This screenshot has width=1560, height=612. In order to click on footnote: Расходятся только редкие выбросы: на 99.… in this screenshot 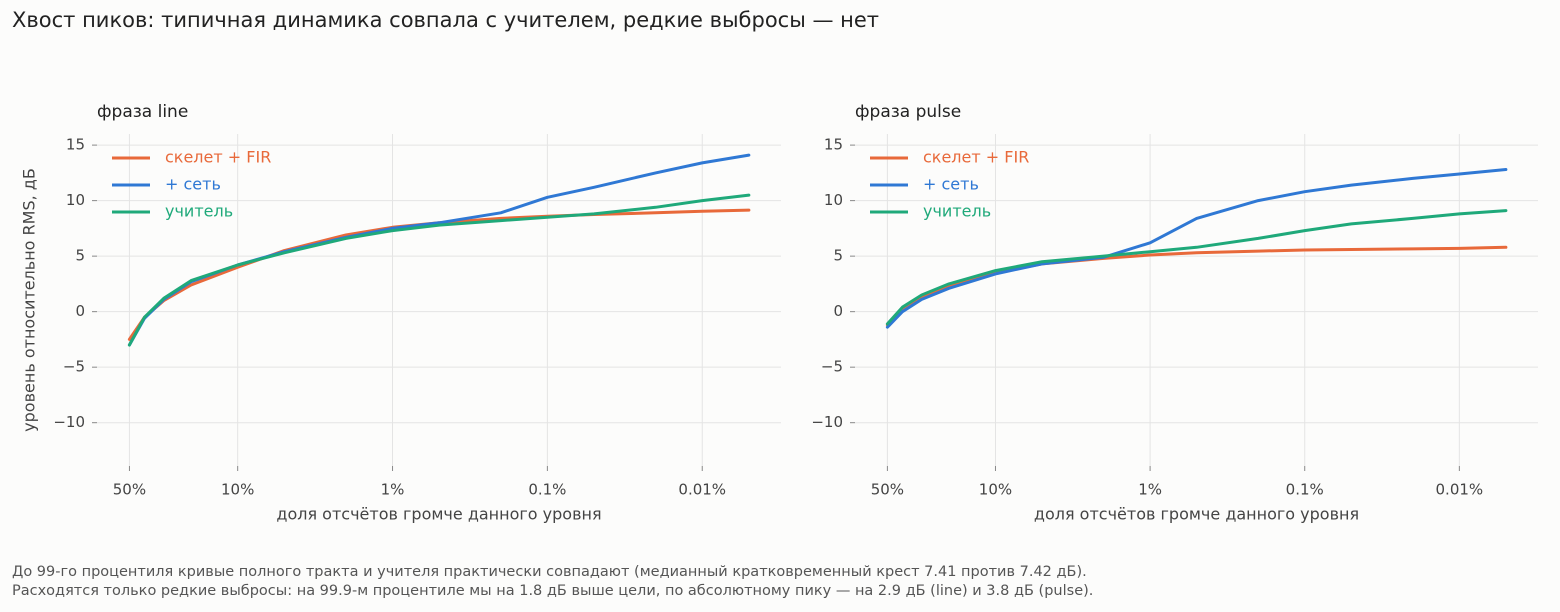, I will do `click(552, 591)`.